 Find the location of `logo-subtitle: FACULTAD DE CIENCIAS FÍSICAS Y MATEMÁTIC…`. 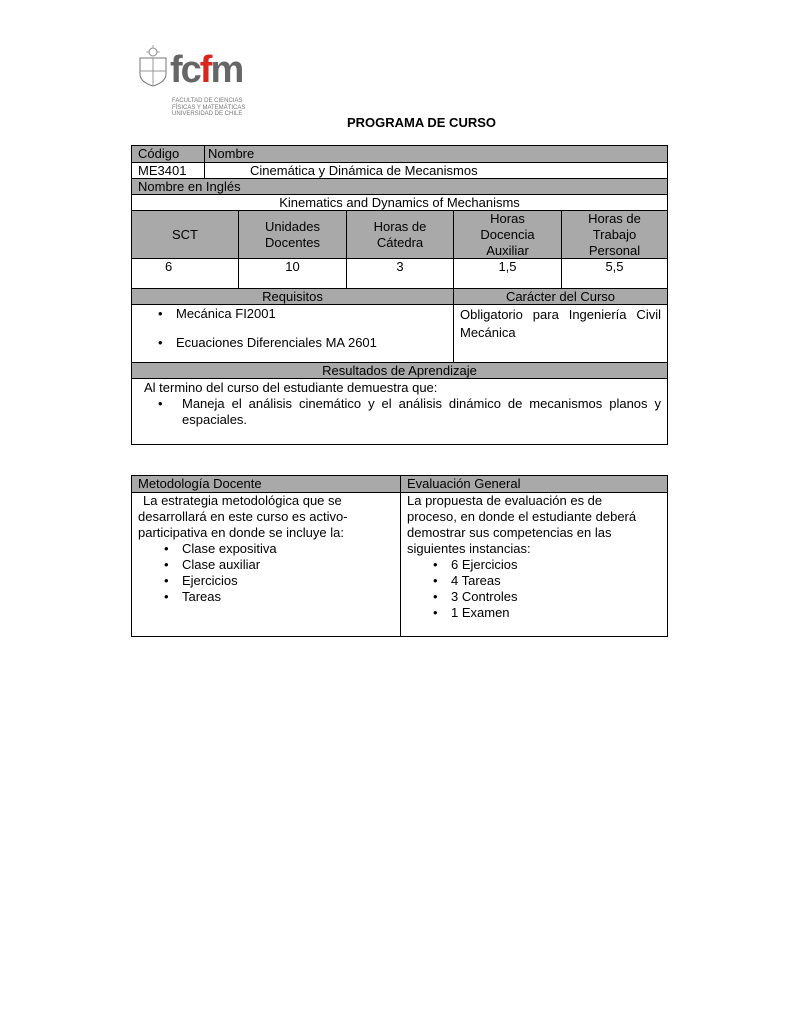

logo-subtitle: FACULTAD DE CIENCIAS FÍSICAS Y MATEMÁTIC… is located at coordinates (208, 108).